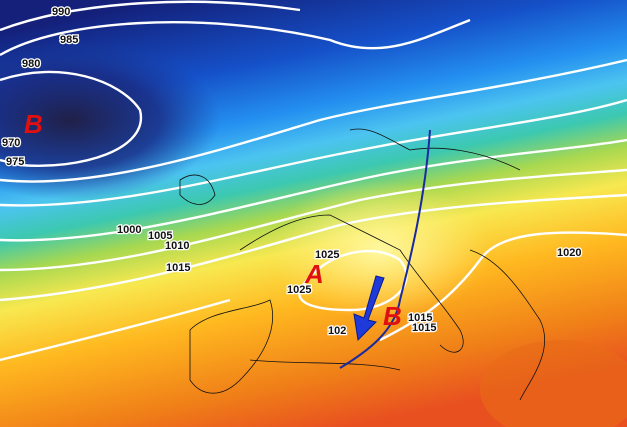 The width and height of the screenshot is (627, 427). What do you see at coordinates (553, 383) in the screenshot?
I see `warm-area` at bounding box center [553, 383].